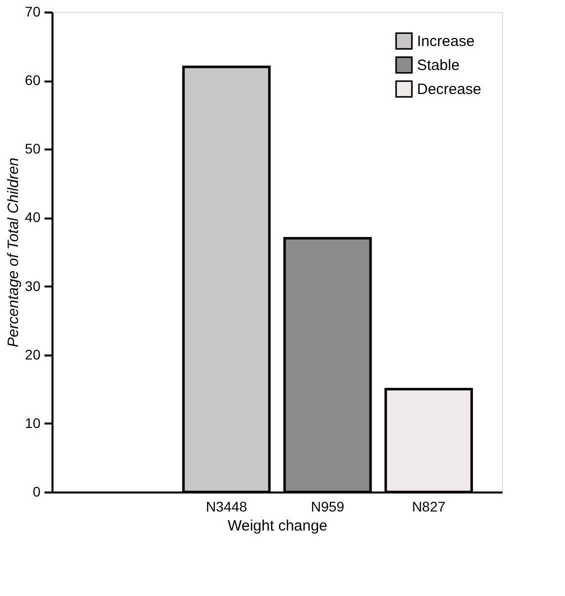 The height and width of the screenshot is (596, 565). Describe the element at coordinates (32, 217) in the screenshot. I see `y-tick-label: 40` at that location.